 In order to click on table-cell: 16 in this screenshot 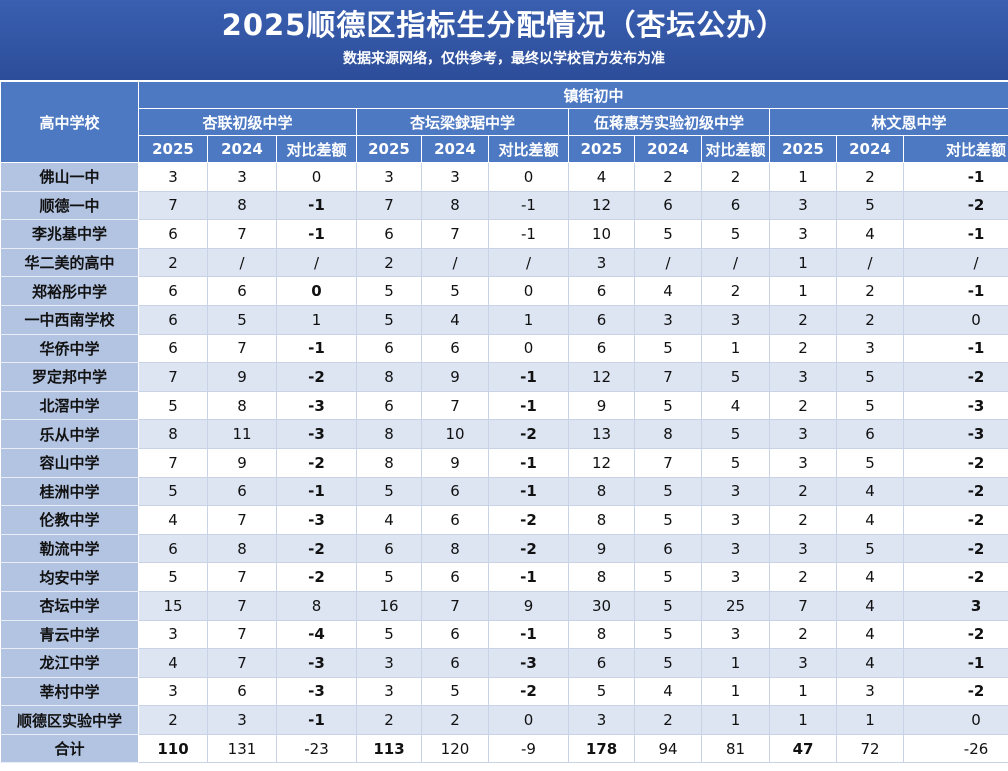, I will do `click(389, 605)`.